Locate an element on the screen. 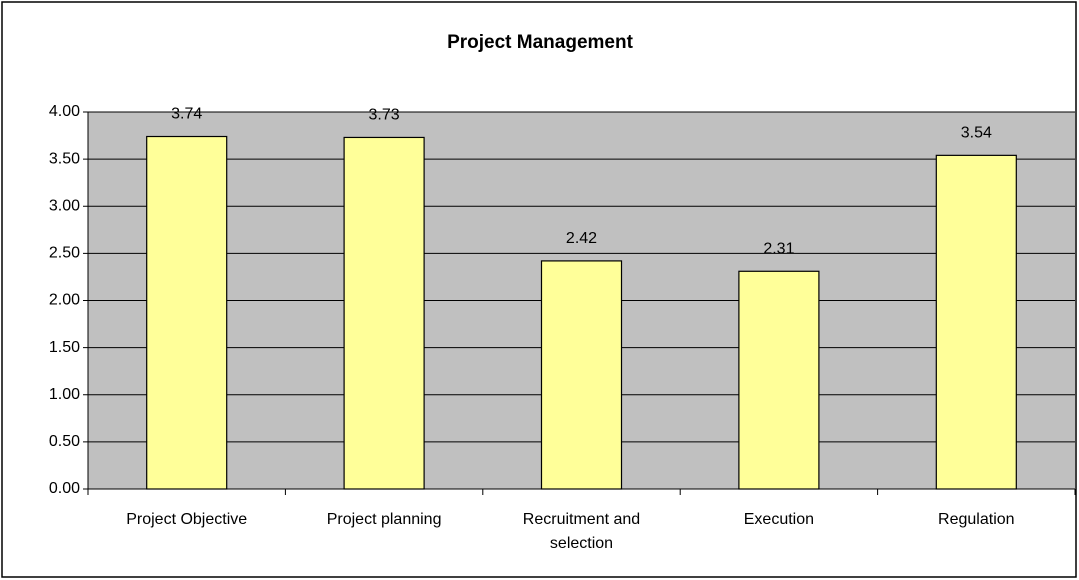 This screenshot has width=1079, height=580. y-tick-label: 1.50 is located at coordinates (64, 347).